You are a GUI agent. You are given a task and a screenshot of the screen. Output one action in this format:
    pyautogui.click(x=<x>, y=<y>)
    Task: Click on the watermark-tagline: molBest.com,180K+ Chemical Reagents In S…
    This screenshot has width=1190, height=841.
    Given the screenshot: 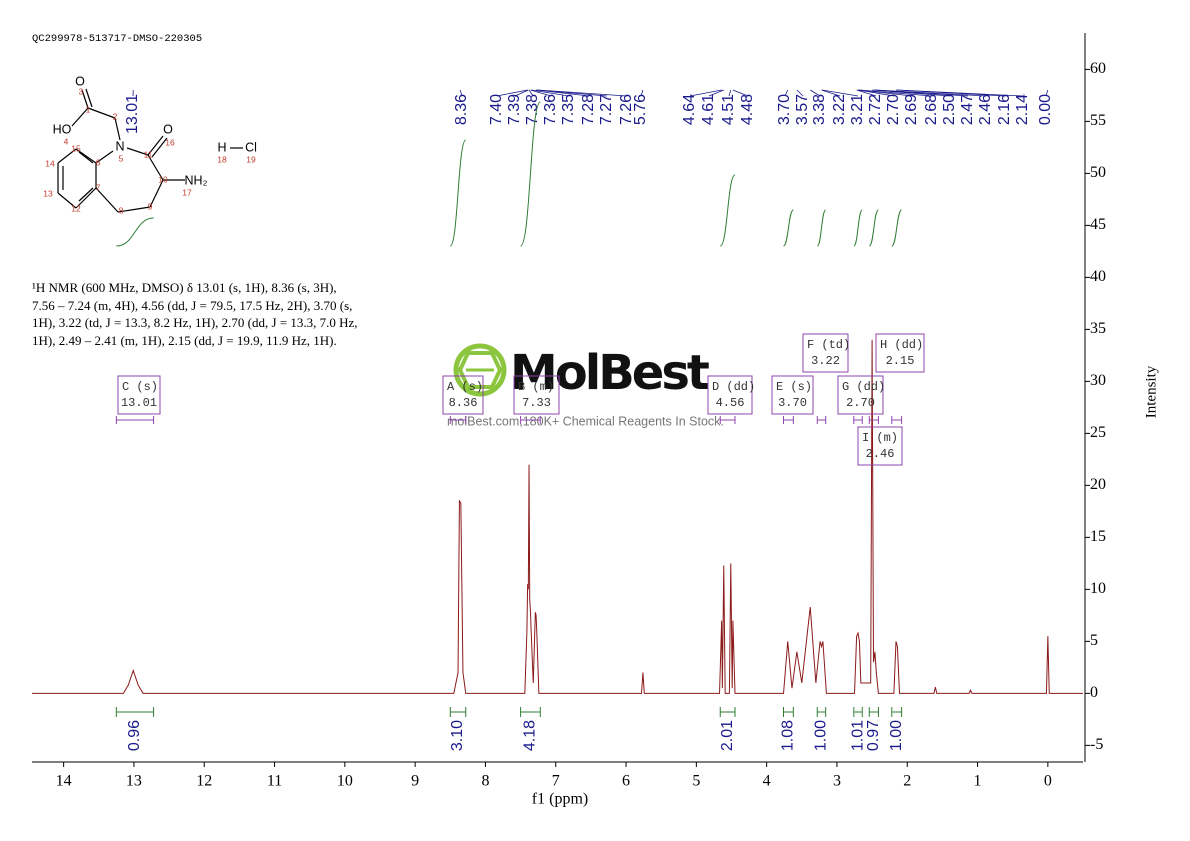 What is the action you would take?
    pyautogui.click(x=585, y=421)
    